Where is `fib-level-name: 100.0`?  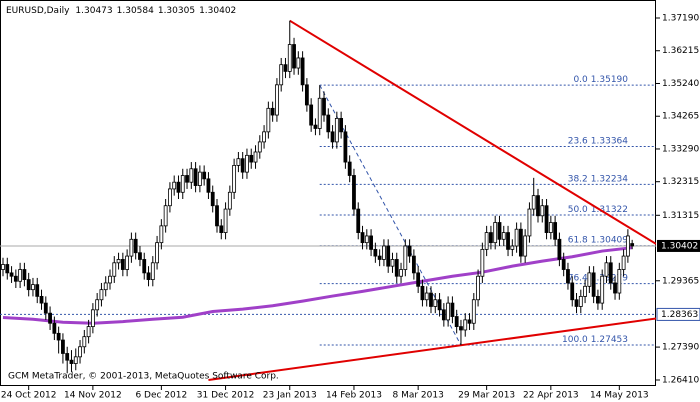 fib-level-name: 100.0 is located at coordinates (575, 339).